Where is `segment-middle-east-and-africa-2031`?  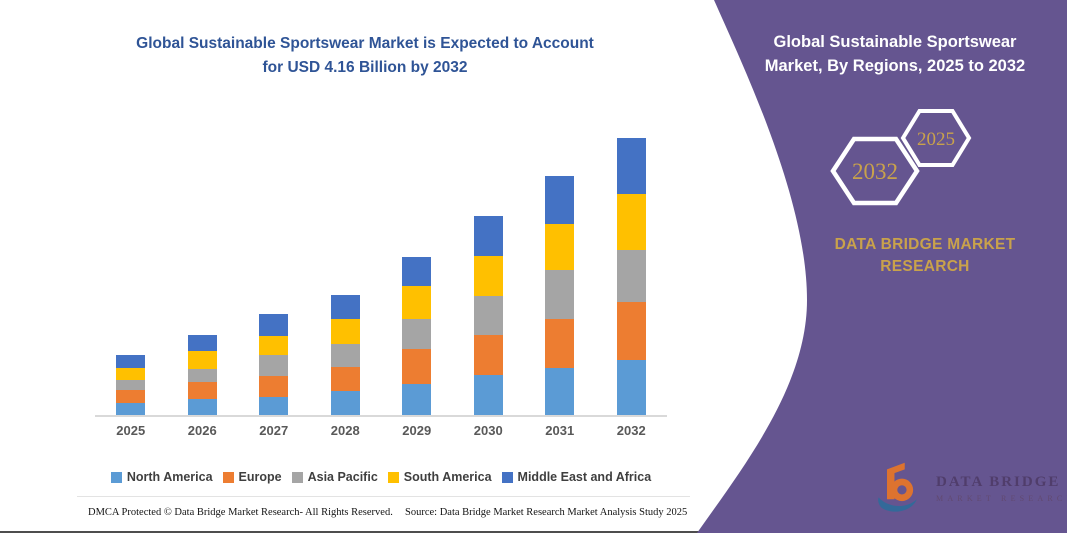
segment-middle-east-and-africa-2031 is located at coordinates (560, 199).